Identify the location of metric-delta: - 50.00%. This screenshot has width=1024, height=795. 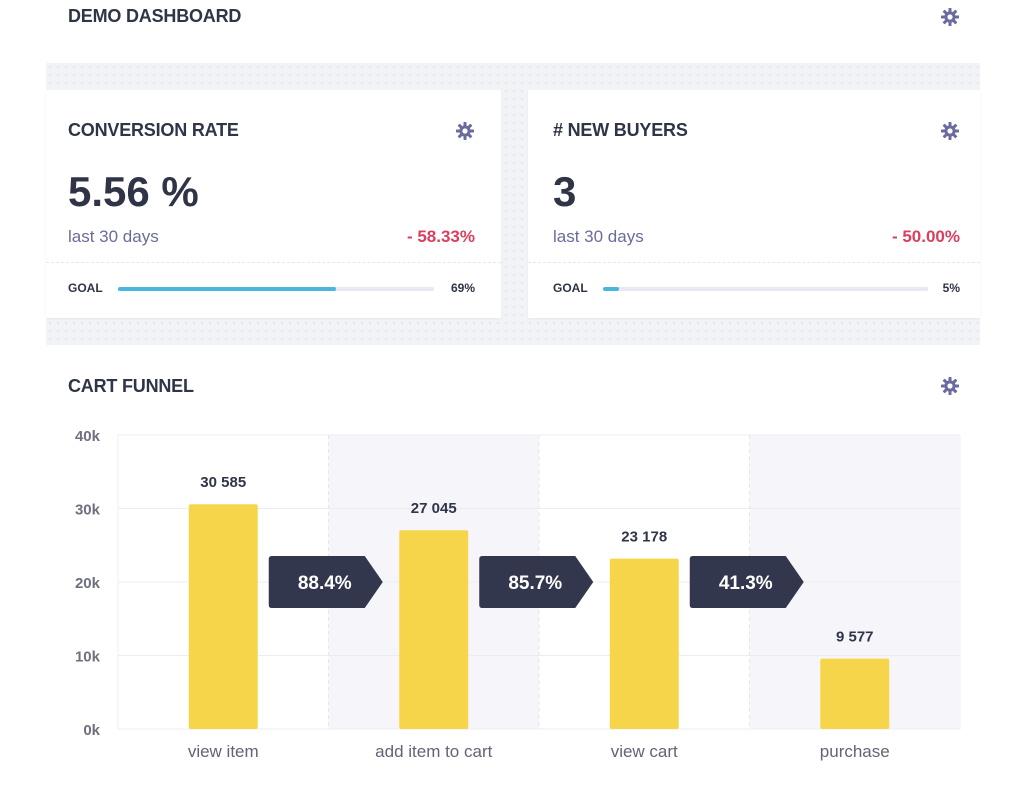
(925, 236).